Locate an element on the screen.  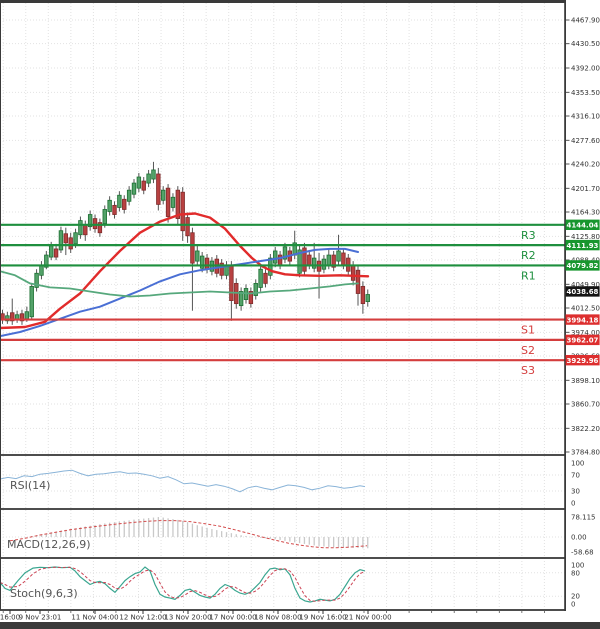
resistance-label-r1: R1 is located at coordinates (528, 275).